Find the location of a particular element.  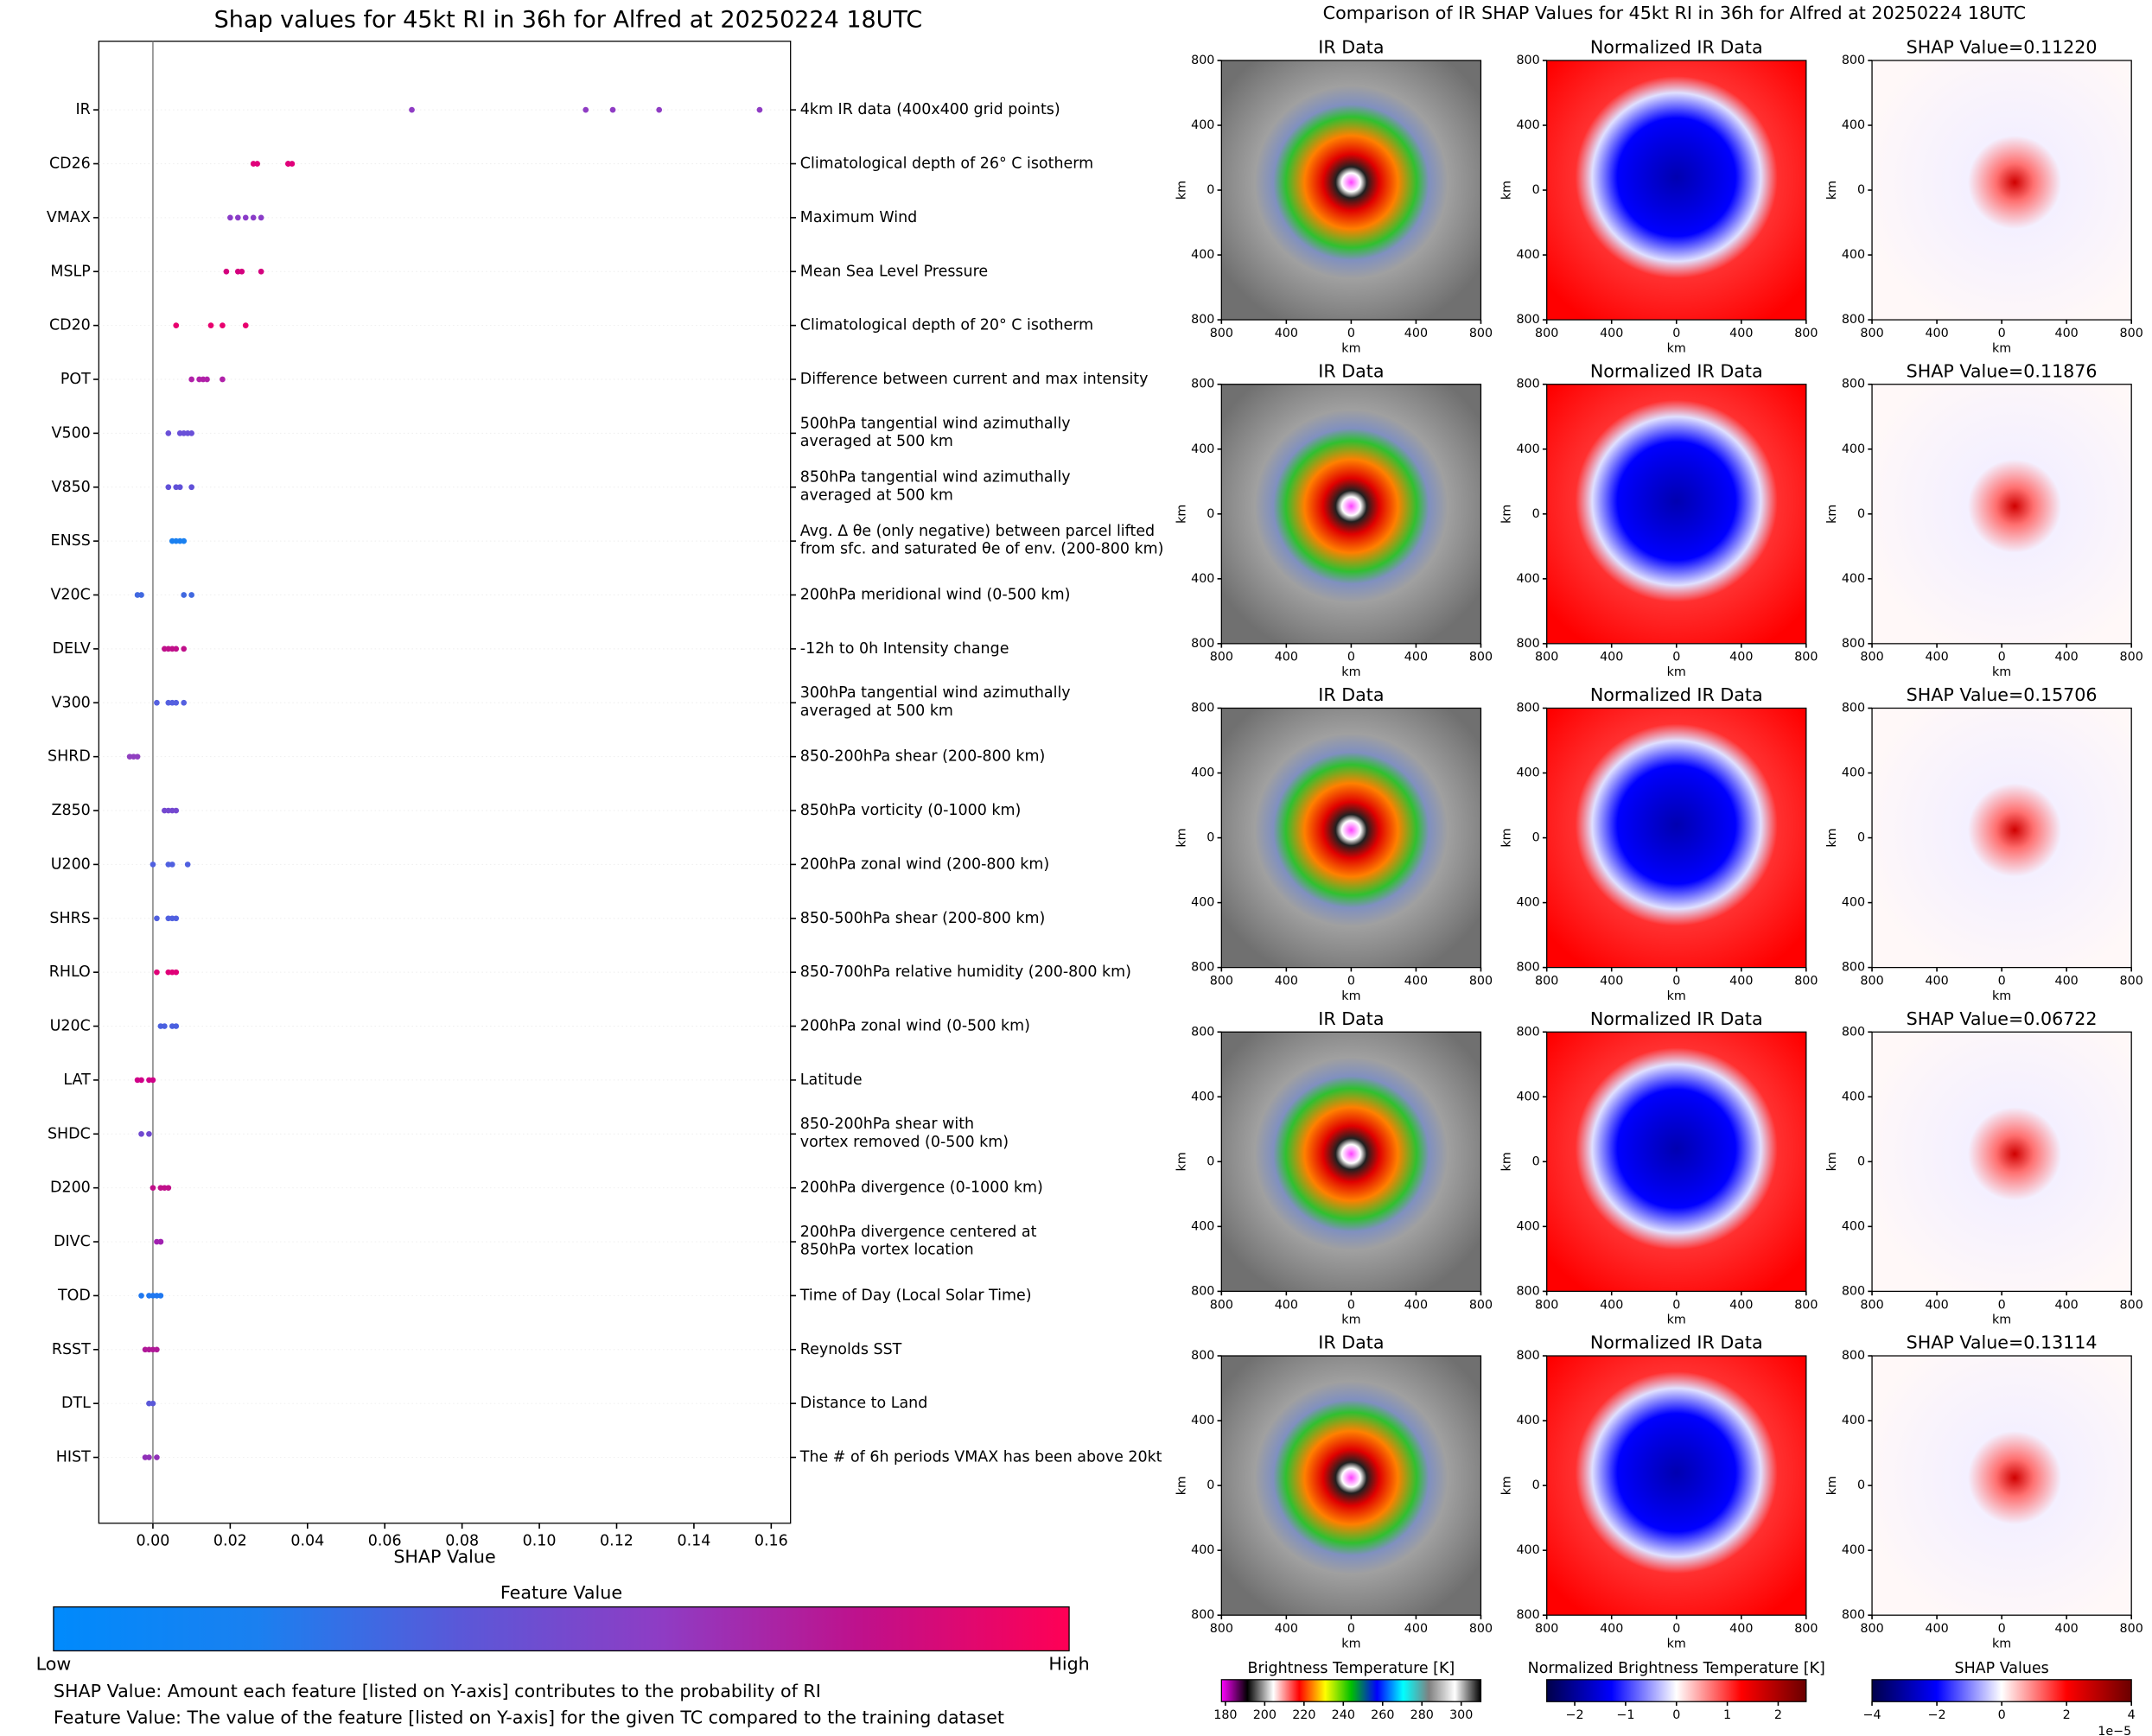

colorbar-low: Low is located at coordinates (54, 1663).